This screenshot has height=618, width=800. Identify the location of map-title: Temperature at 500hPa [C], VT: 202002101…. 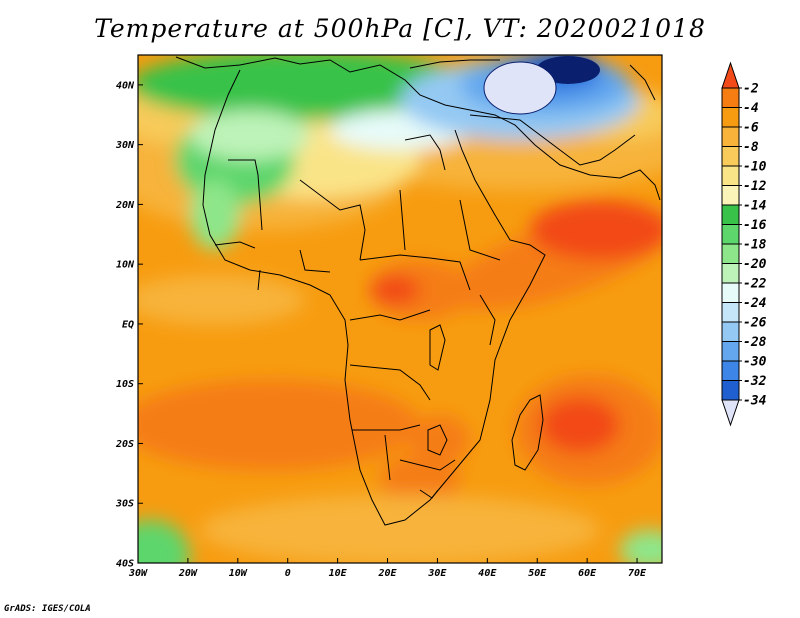
(400, 28).